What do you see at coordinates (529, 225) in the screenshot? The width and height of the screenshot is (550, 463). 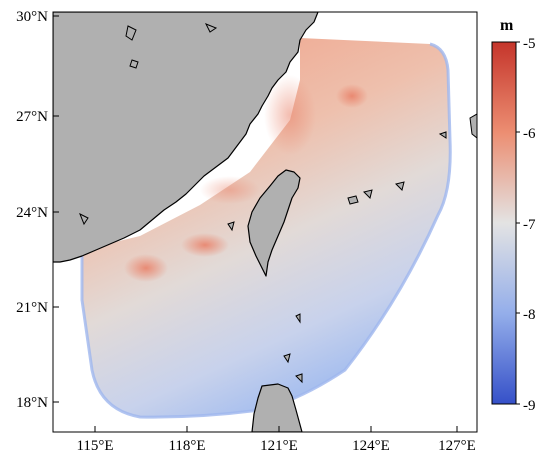 I see `colorbar-tick: -7` at bounding box center [529, 225].